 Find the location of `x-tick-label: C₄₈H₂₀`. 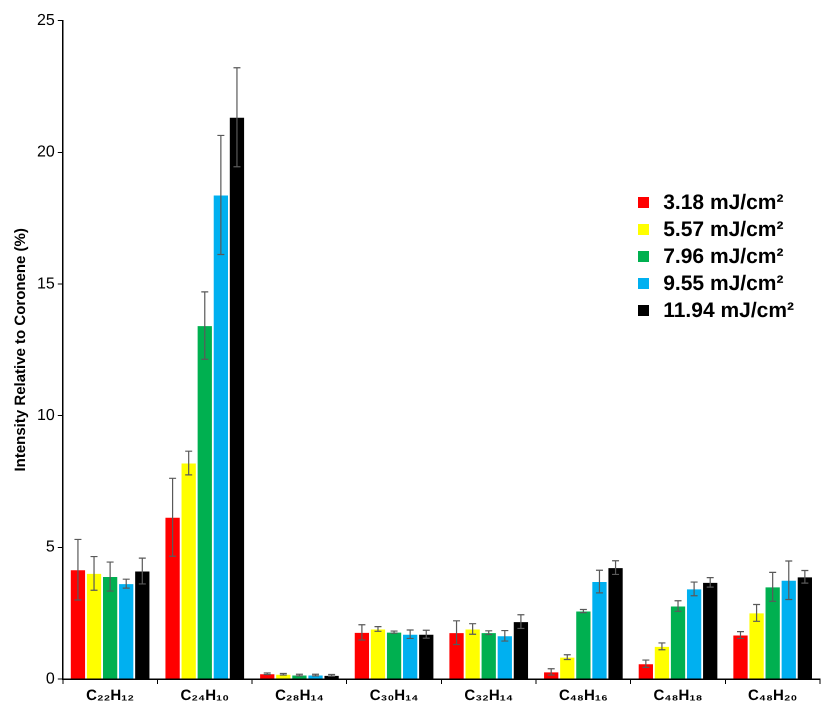

x-tick-label: C₄₈H₂₀ is located at coordinates (773, 695).